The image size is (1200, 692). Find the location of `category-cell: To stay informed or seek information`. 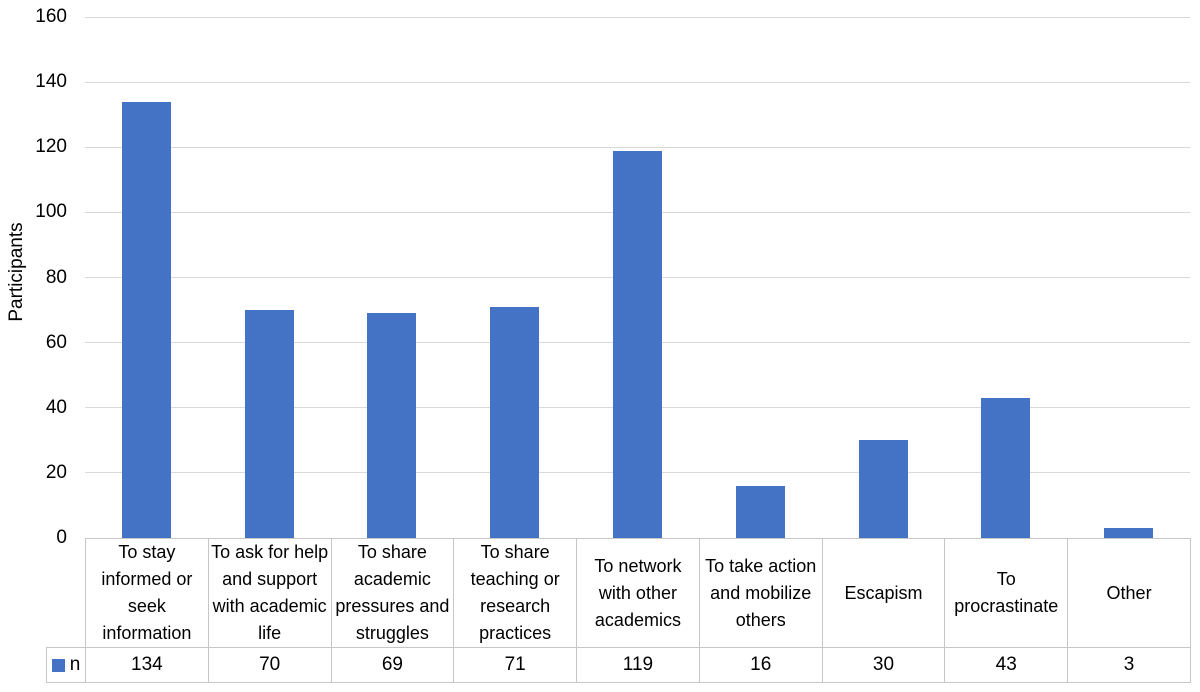

category-cell: To stay informed or seek information is located at coordinates (147, 593).